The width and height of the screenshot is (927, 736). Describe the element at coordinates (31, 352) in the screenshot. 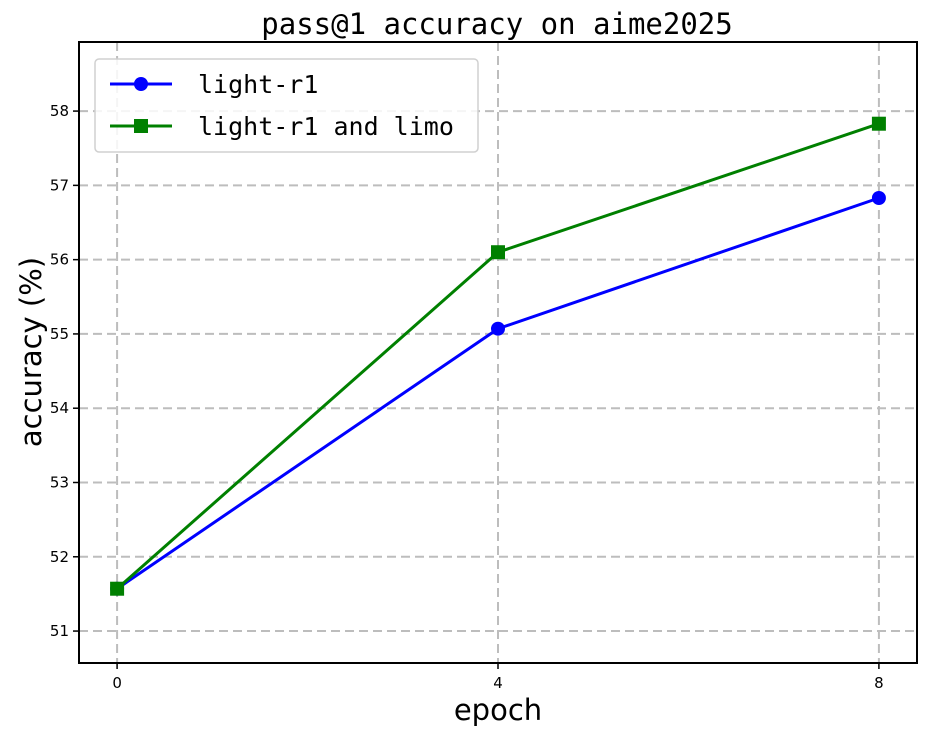

I see `y-axis-label: accuracy (%)` at that location.